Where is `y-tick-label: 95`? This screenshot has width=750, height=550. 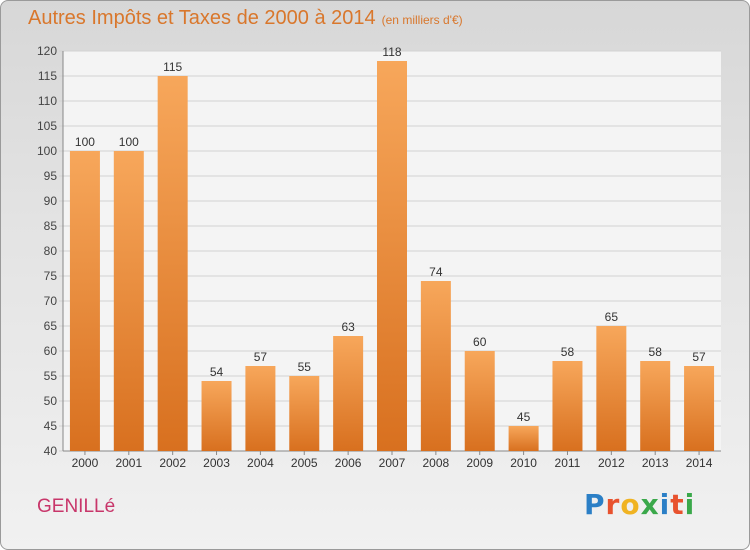 y-tick-label: 95 is located at coordinates (51, 176).